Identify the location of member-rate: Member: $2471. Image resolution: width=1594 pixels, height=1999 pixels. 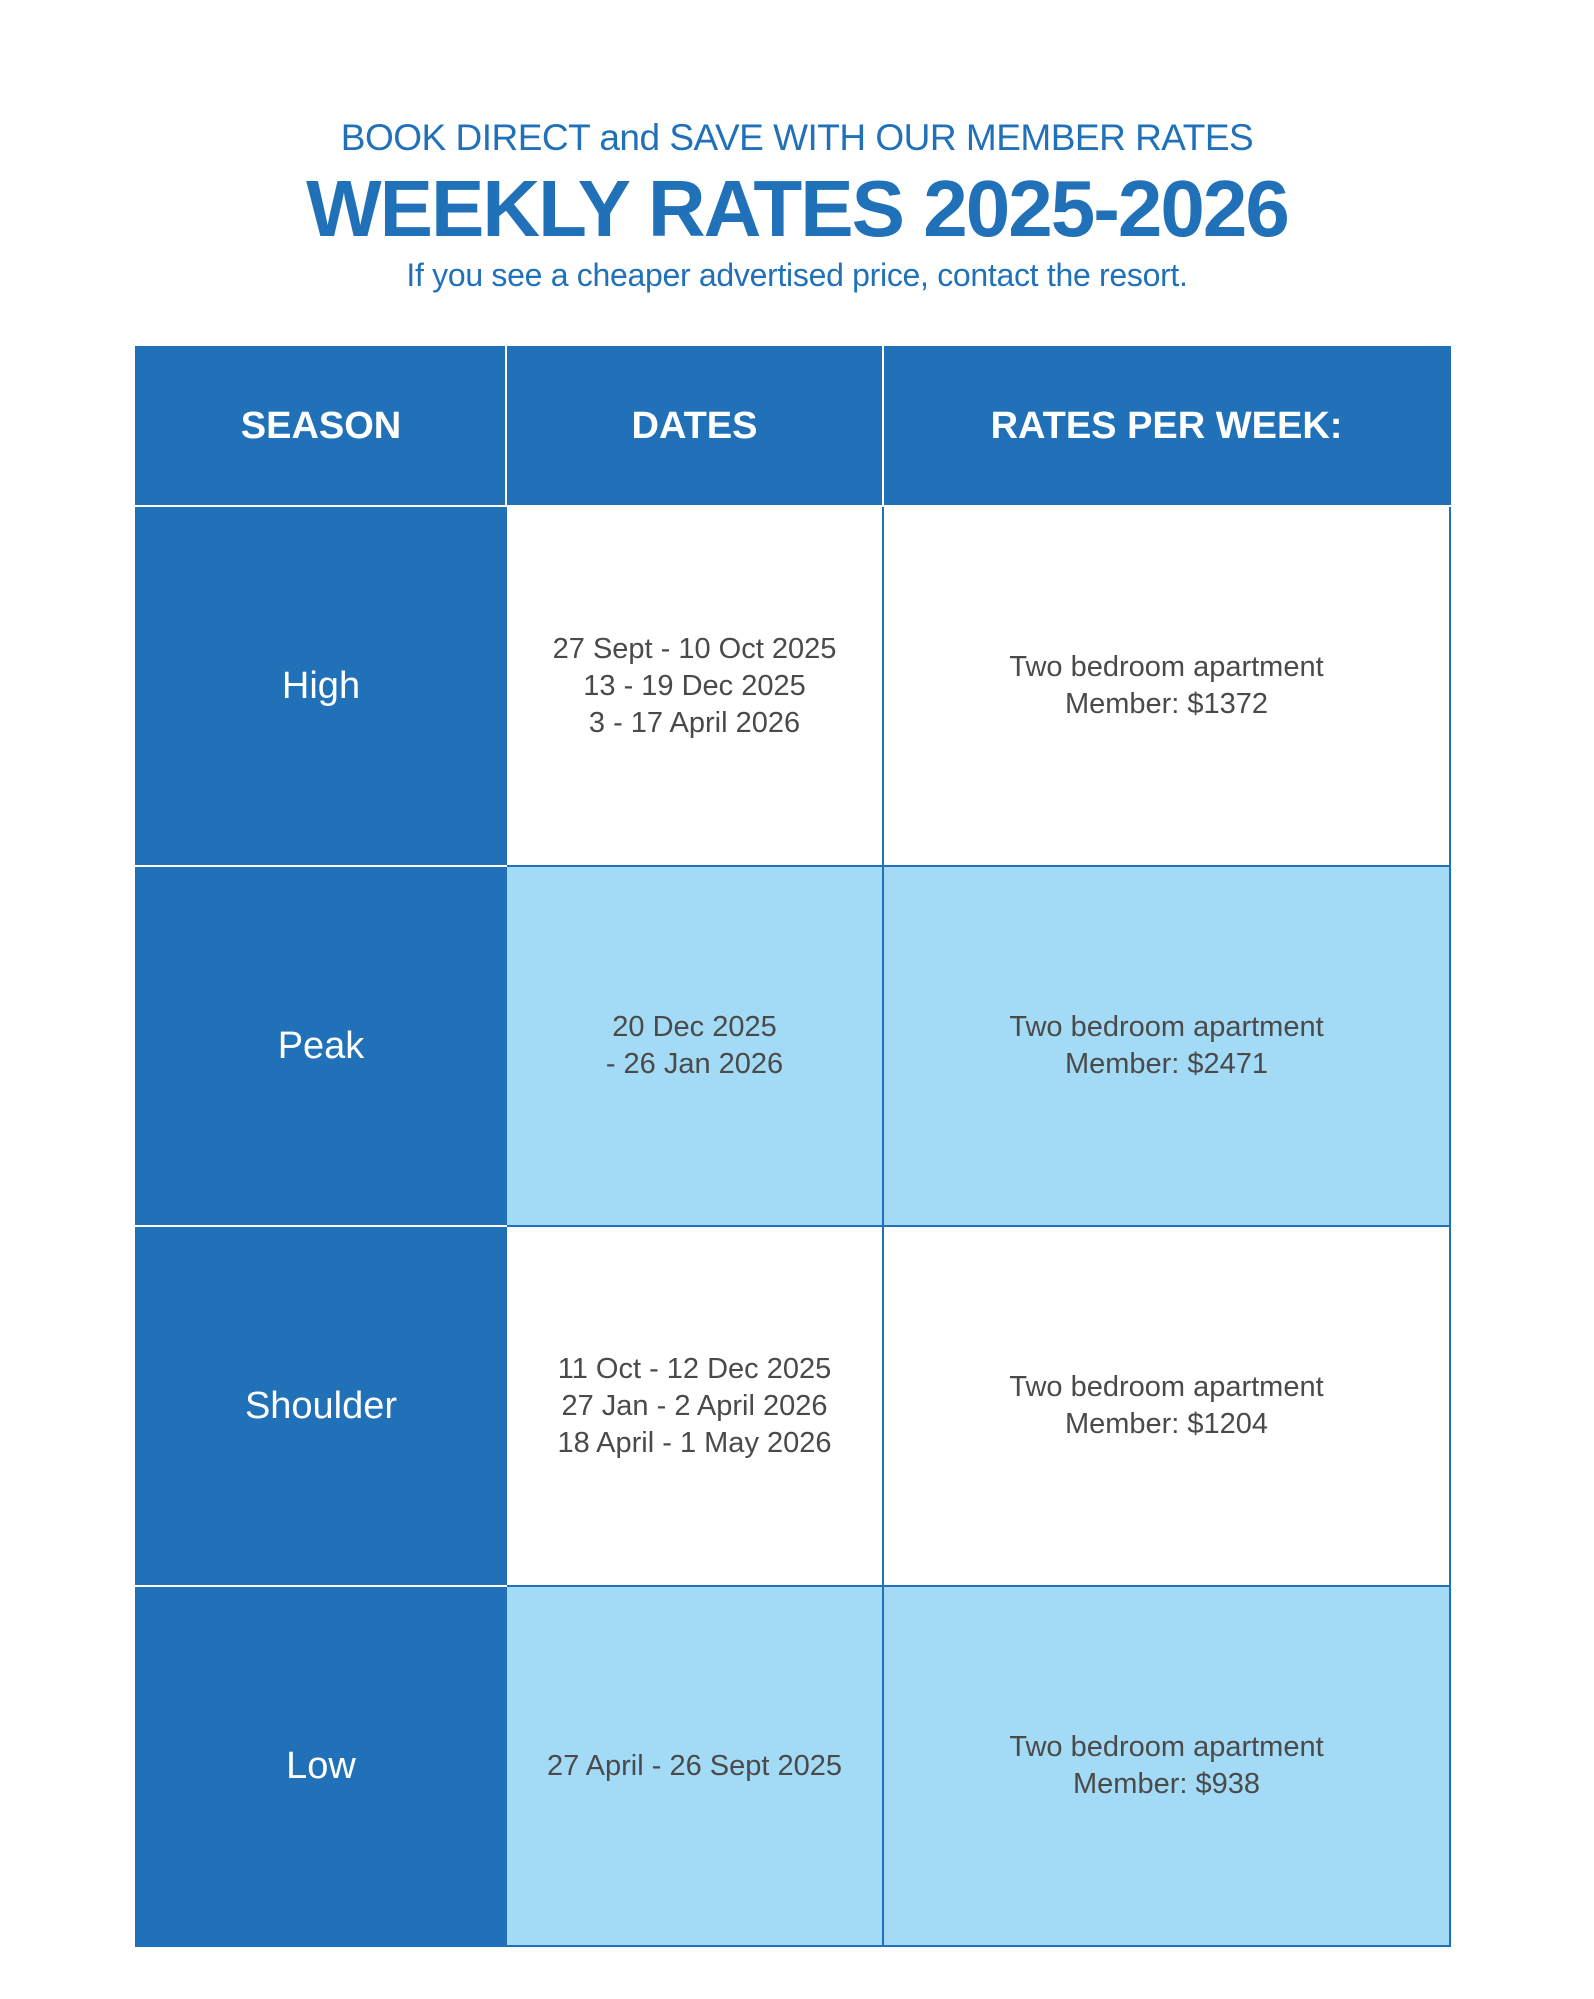
(1166, 1064).